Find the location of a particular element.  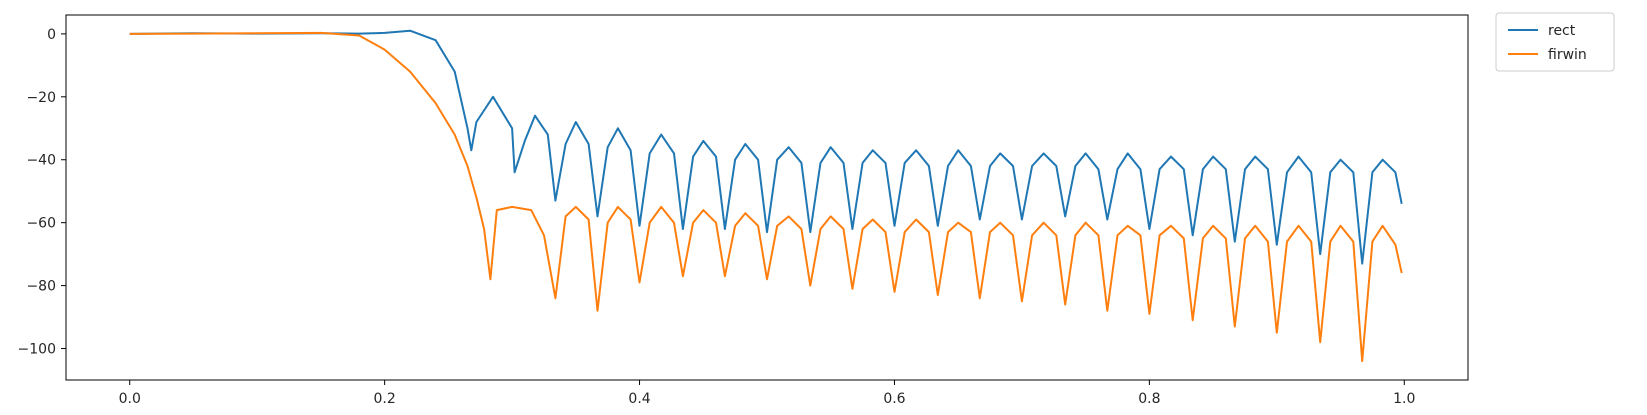

y-tick-label: 0 is located at coordinates (51, 35).